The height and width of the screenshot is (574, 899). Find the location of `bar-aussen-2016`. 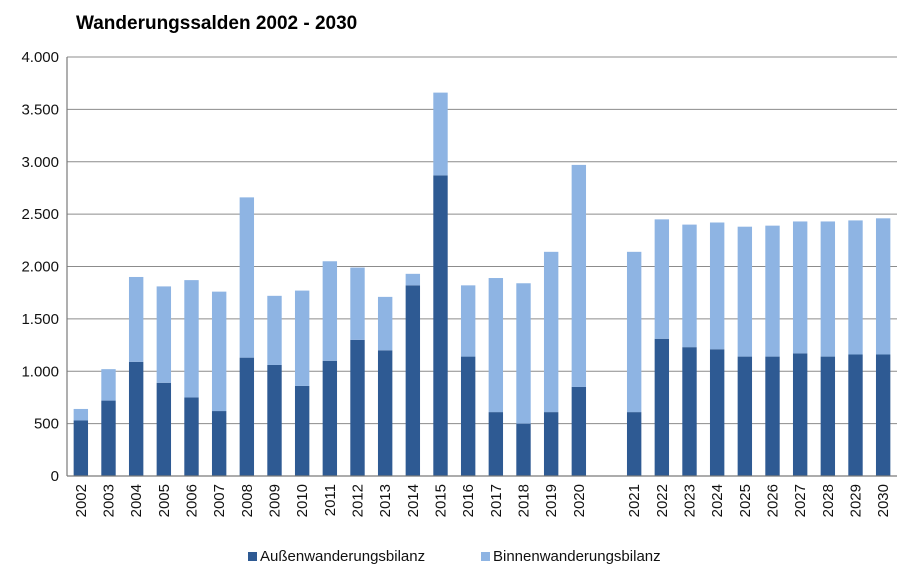

bar-aussen-2016 is located at coordinates (468, 416).